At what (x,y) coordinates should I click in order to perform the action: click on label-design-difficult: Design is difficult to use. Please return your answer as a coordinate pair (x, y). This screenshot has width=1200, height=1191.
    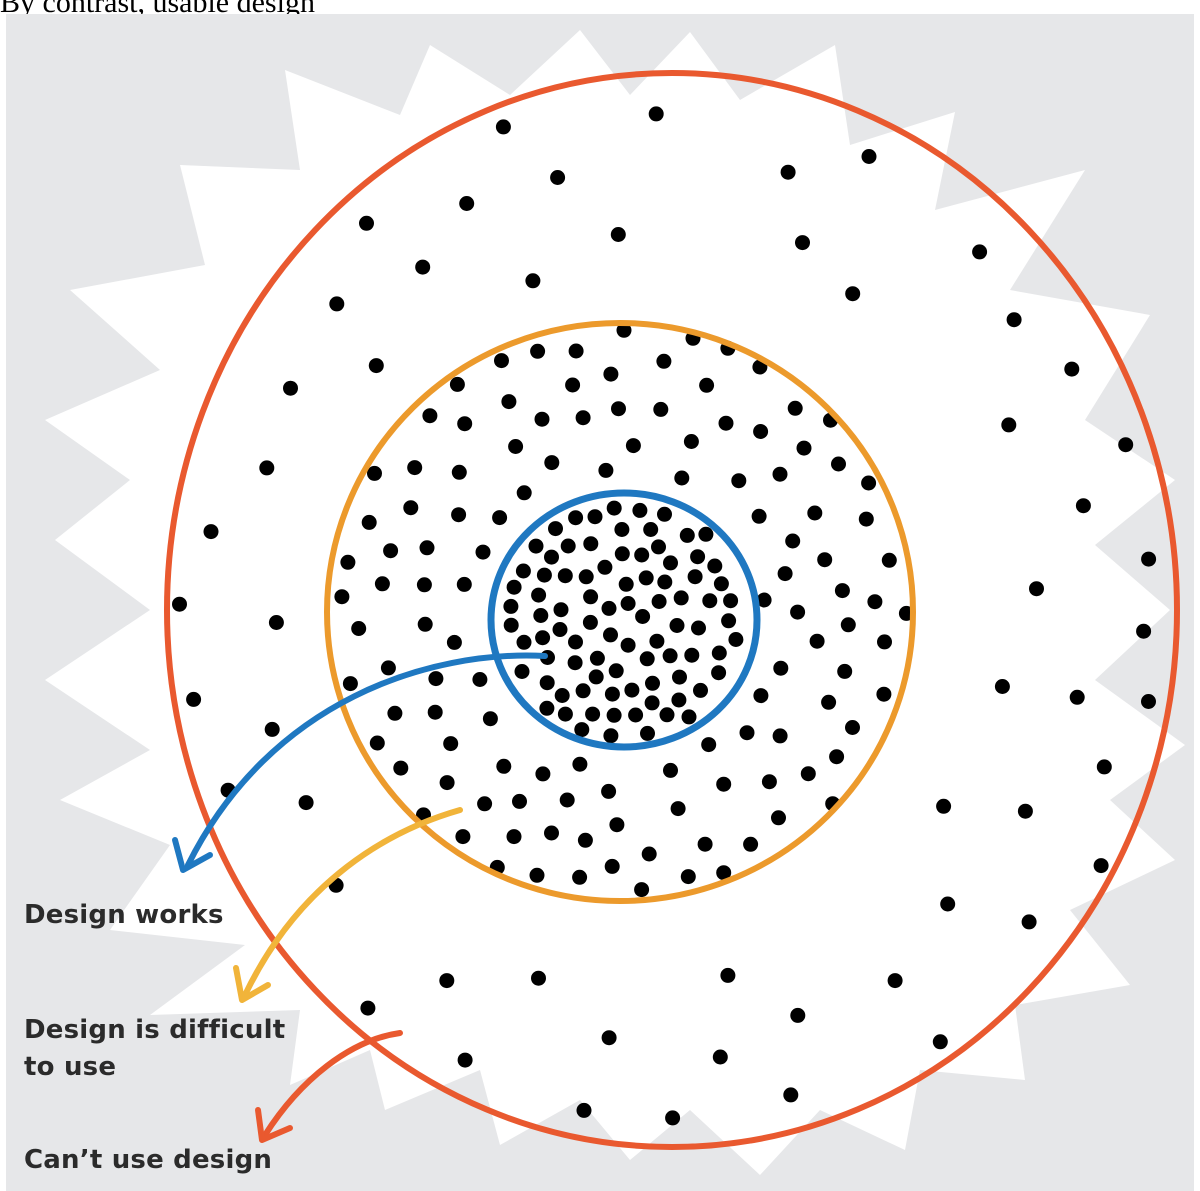
    Looking at the image, I should click on (154, 1049).